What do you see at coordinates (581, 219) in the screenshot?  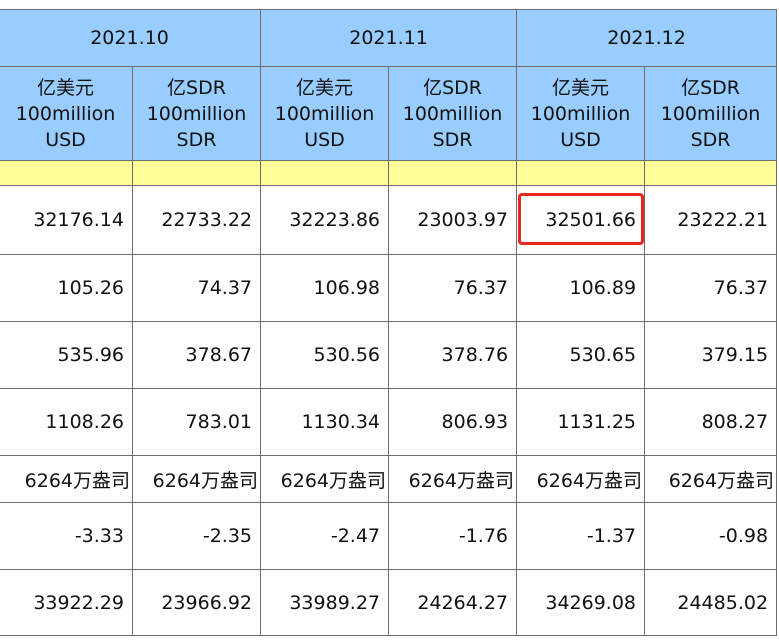 I see `highlight-box` at bounding box center [581, 219].